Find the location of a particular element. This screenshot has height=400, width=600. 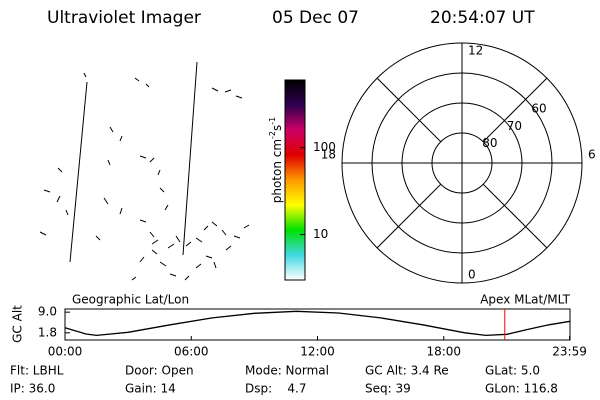

colorbar-label: photon cm-2s-1 is located at coordinates (276, 160).